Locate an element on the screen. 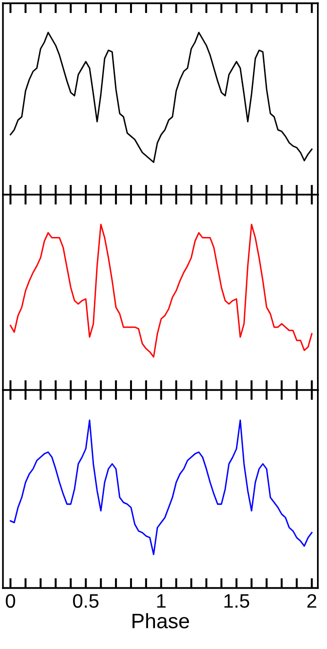 The height and width of the screenshot is (649, 327). x-tick-label: 0.5 is located at coordinates (86, 601).